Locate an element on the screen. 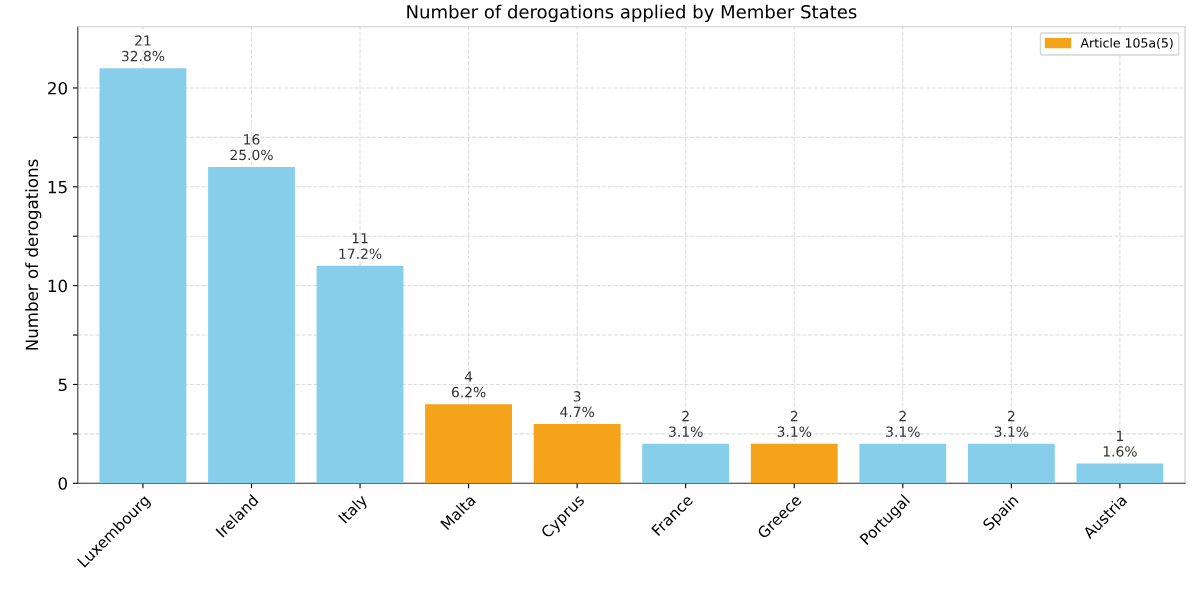  y-axis-title: Number of derogations is located at coordinates (33, 254).